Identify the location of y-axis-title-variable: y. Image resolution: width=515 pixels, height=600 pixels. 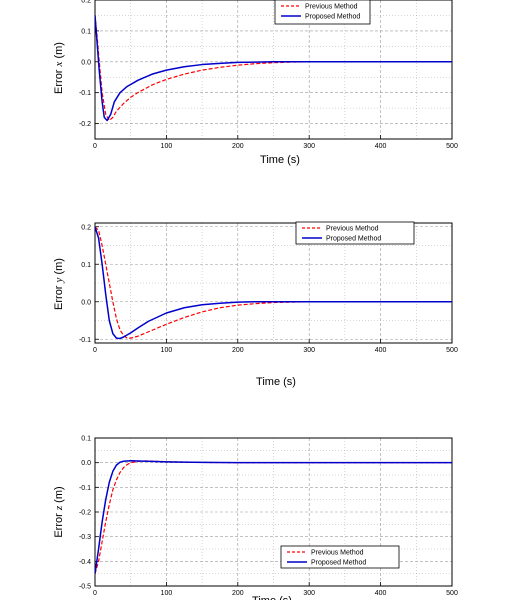
(59, 280).